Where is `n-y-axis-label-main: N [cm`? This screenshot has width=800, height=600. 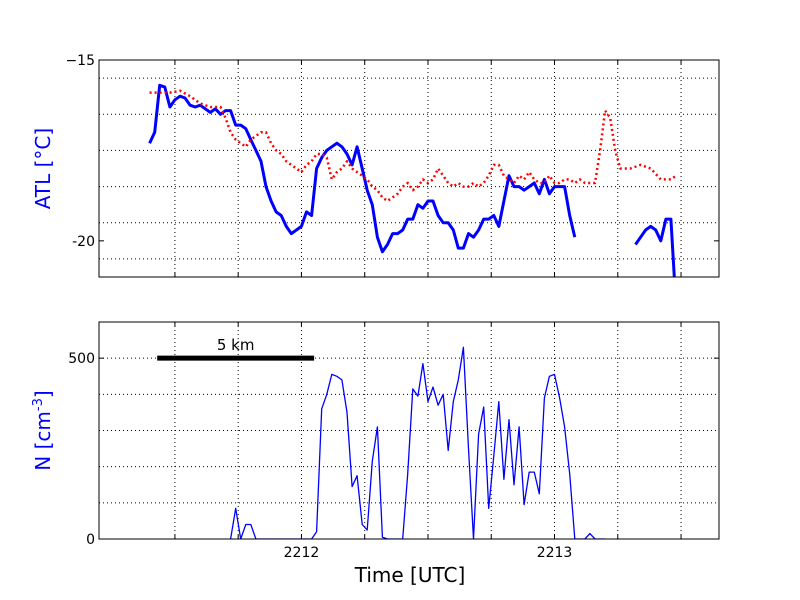
n-y-axis-label-main: N [cm is located at coordinates (43, 441).